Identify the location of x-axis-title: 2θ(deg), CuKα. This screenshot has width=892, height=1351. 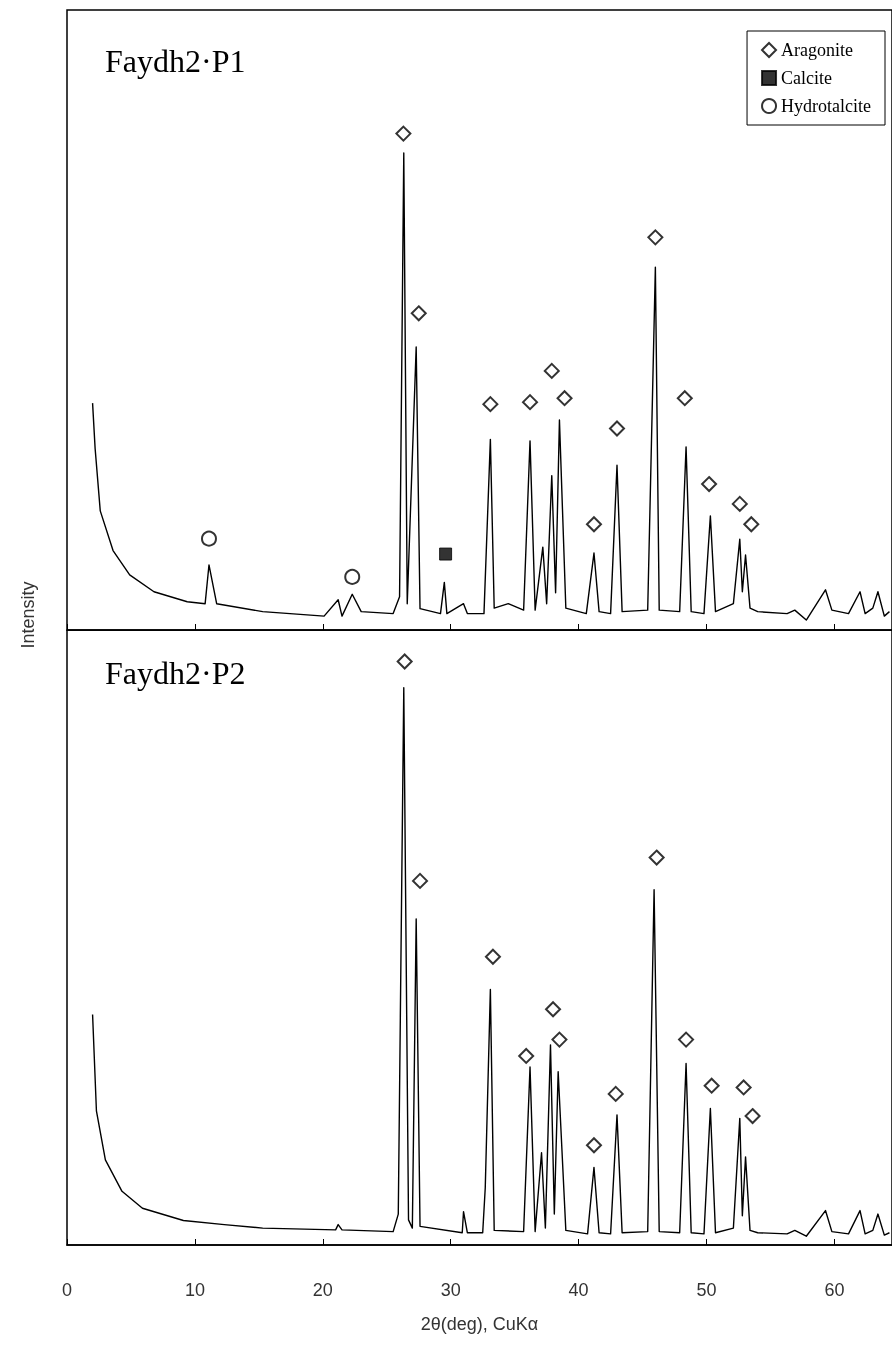
(479, 1324).